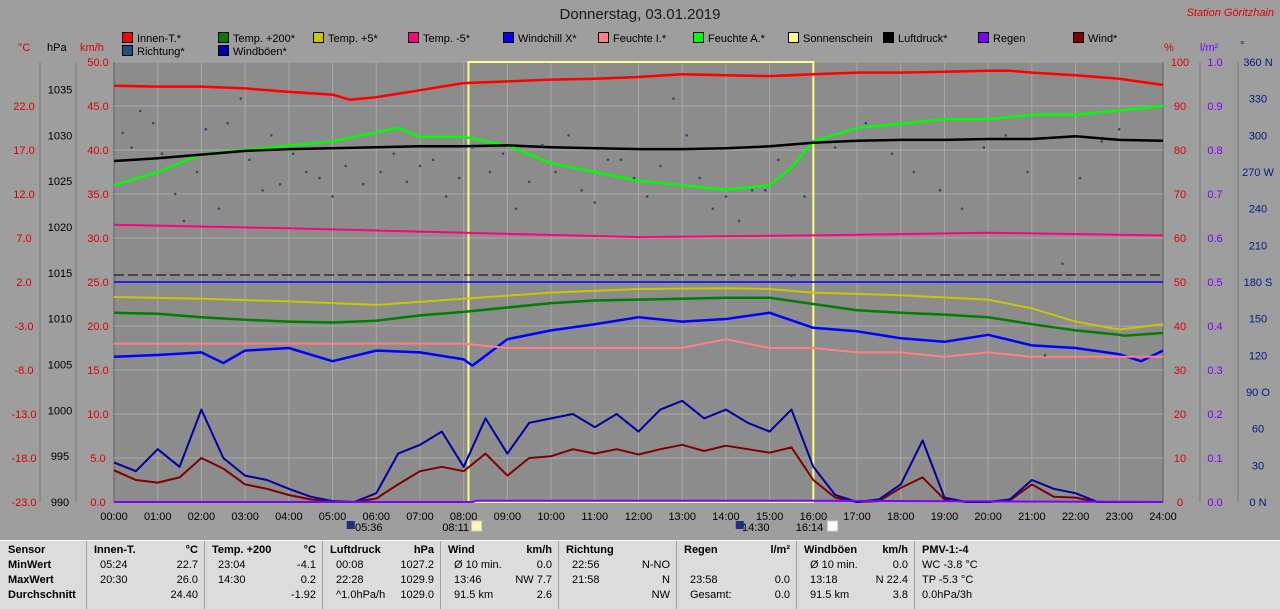 This screenshot has height=609, width=1280. I want to click on wind-tick-label: 0.0, so click(97, 503).